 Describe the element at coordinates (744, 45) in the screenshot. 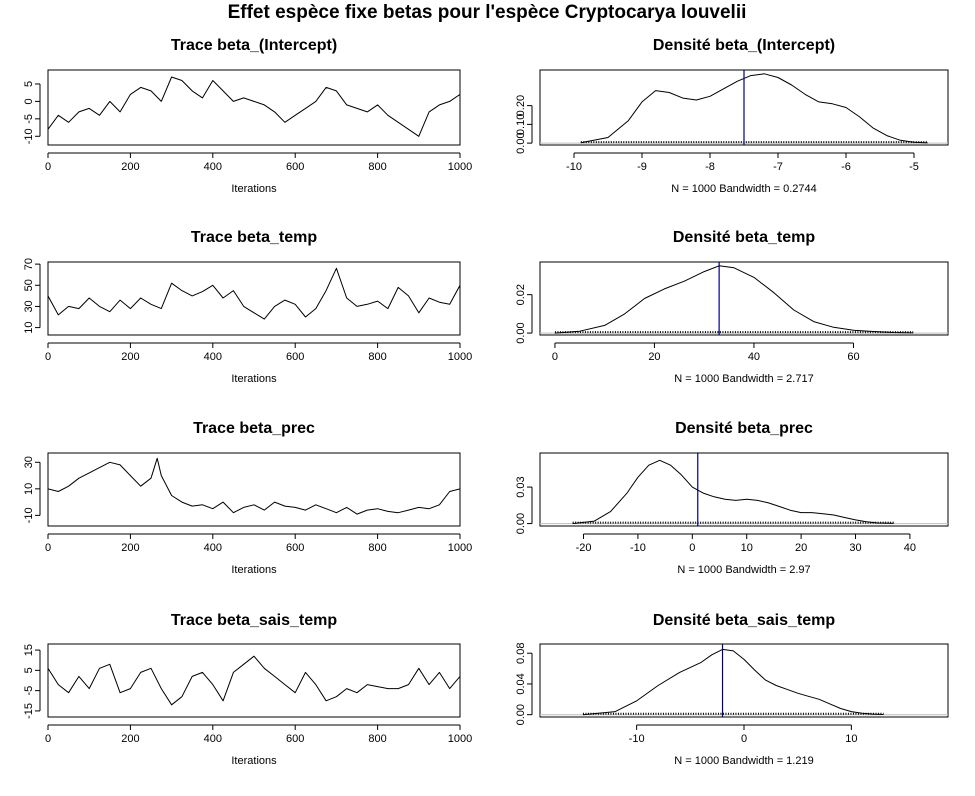

I see `panel-title: Densité beta_(Intercept)` at that location.